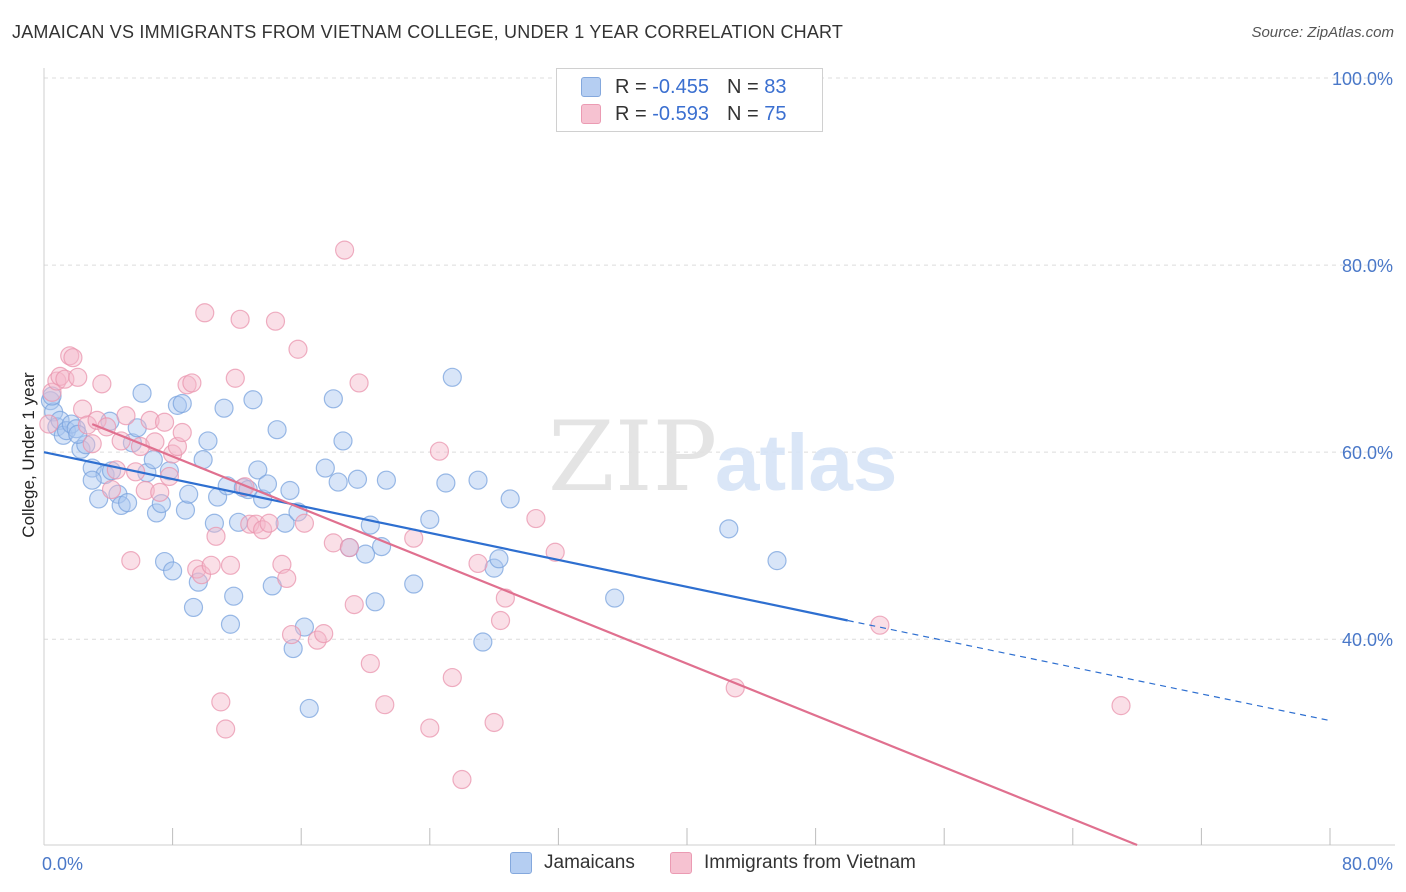 The width and height of the screenshot is (1406, 892). I want to click on trend-line-jamaicans, so click(445, 536).